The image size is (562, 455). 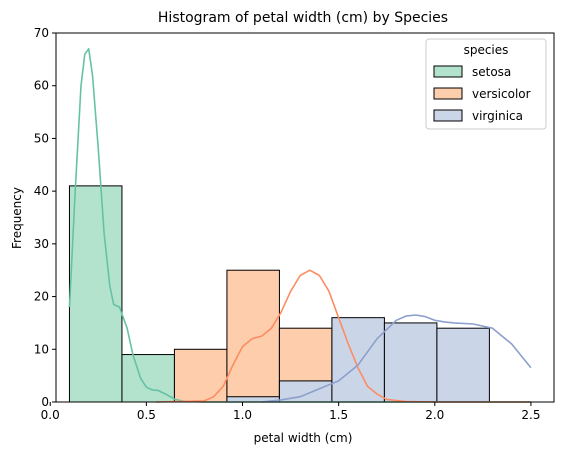 What do you see at coordinates (338, 415) in the screenshot?
I see `x-tick-label: 1.5` at bounding box center [338, 415].